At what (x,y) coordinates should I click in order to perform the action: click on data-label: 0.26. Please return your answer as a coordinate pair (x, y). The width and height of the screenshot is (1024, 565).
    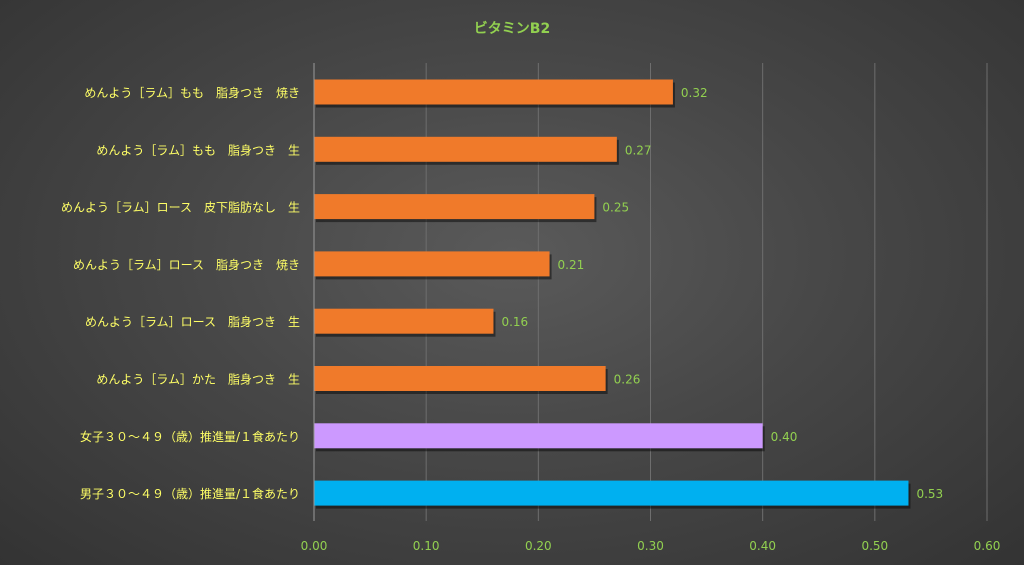
    Looking at the image, I should click on (627, 380).